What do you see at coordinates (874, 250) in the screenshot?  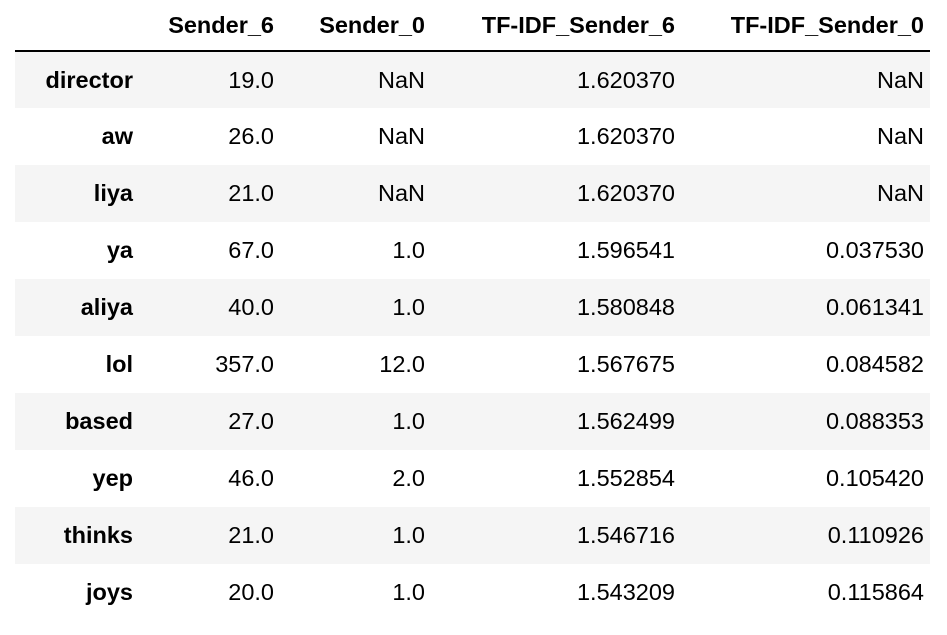 I see `cell-tfidf-sender-0: 0.037530` at bounding box center [874, 250].